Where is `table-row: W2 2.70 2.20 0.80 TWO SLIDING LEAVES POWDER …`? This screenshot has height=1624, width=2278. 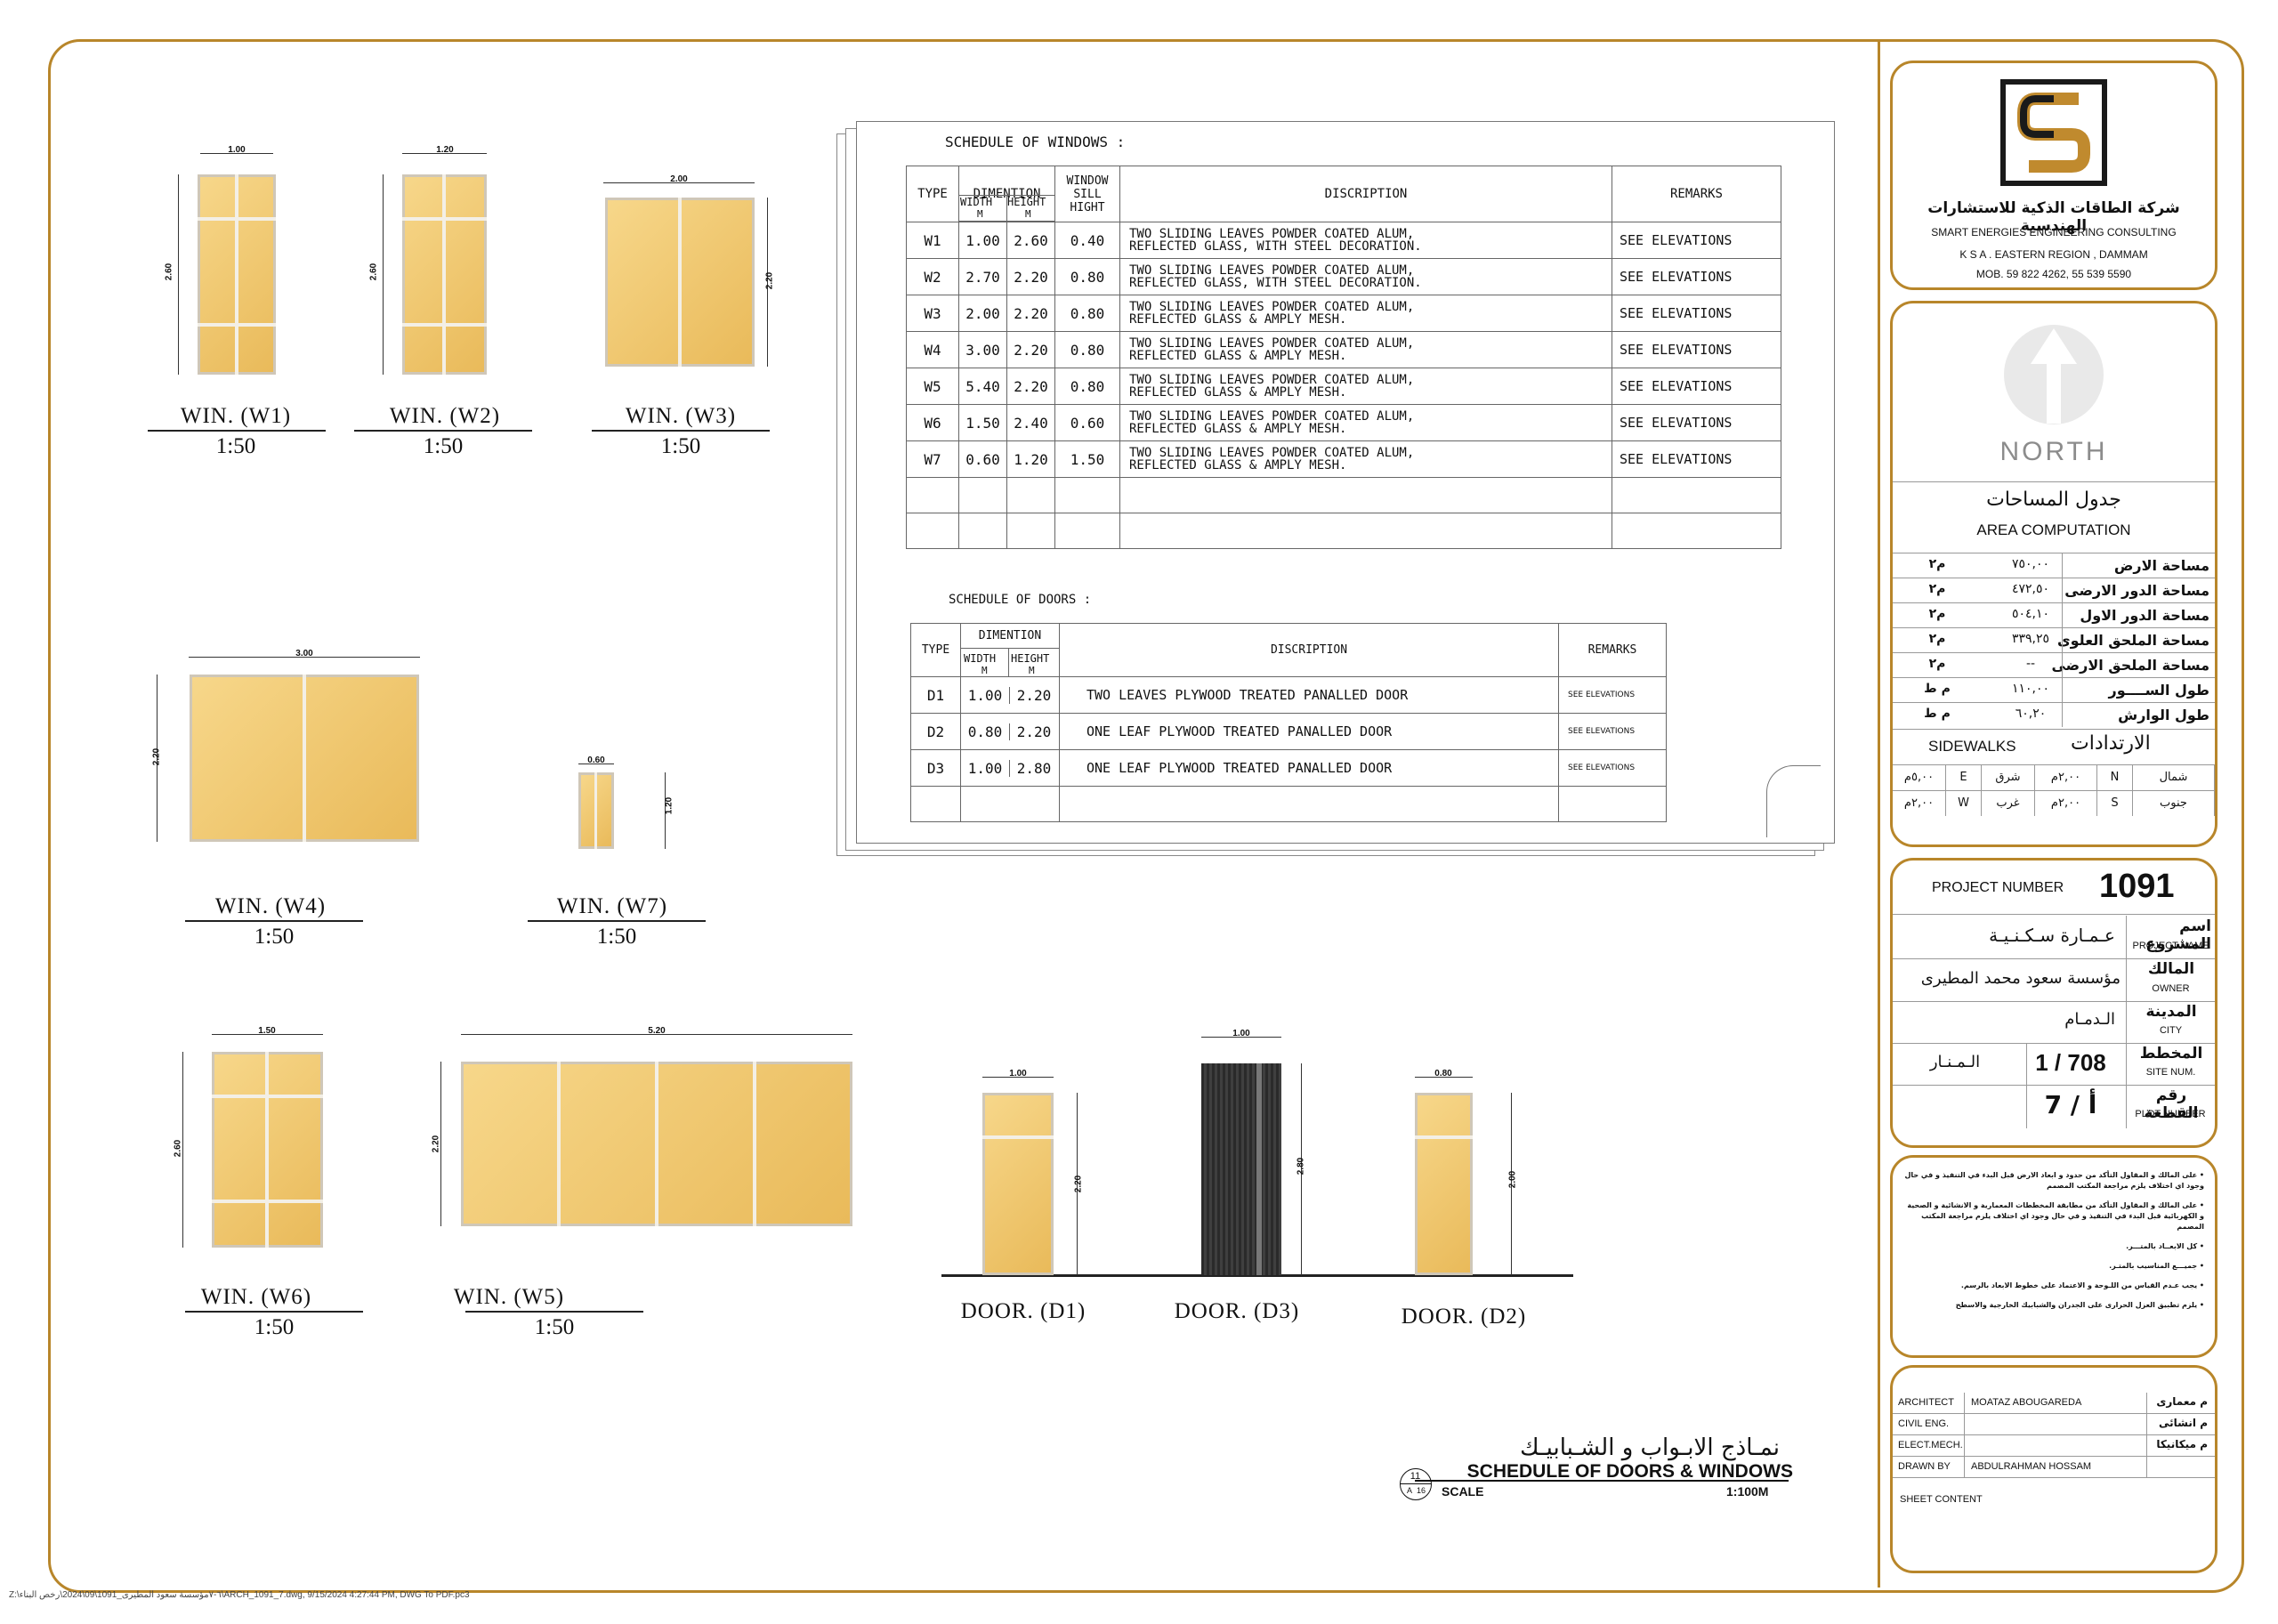
table-row: W2 2.70 2.20 0.80 TWO SLIDING LEAVES POWDER … is located at coordinates (1344, 276).